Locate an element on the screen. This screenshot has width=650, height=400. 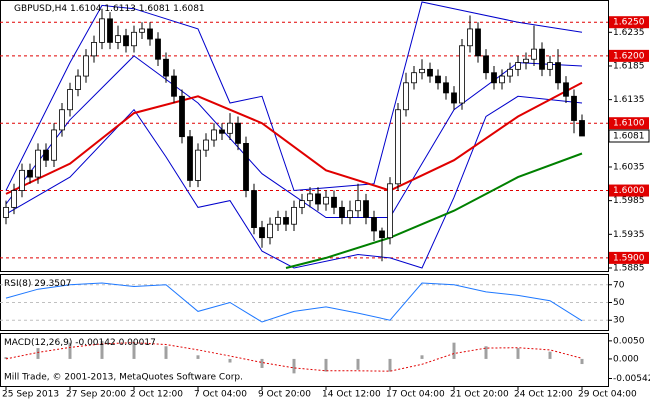
level-label: 1.6250 is located at coordinates (629, 23).